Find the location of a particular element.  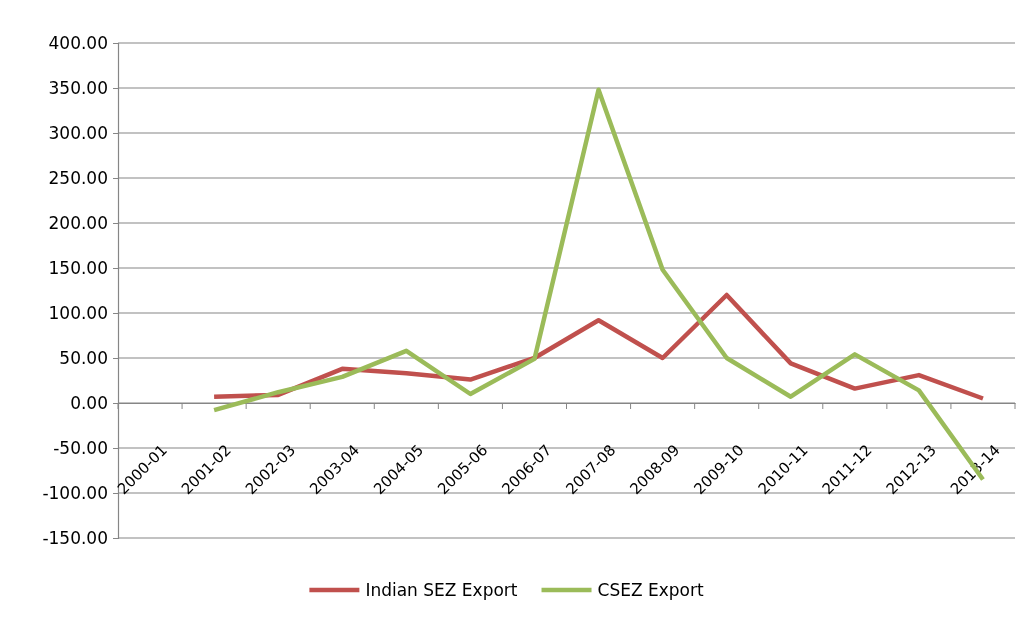

y-tick-label: 50.00 is located at coordinates (83, 357).